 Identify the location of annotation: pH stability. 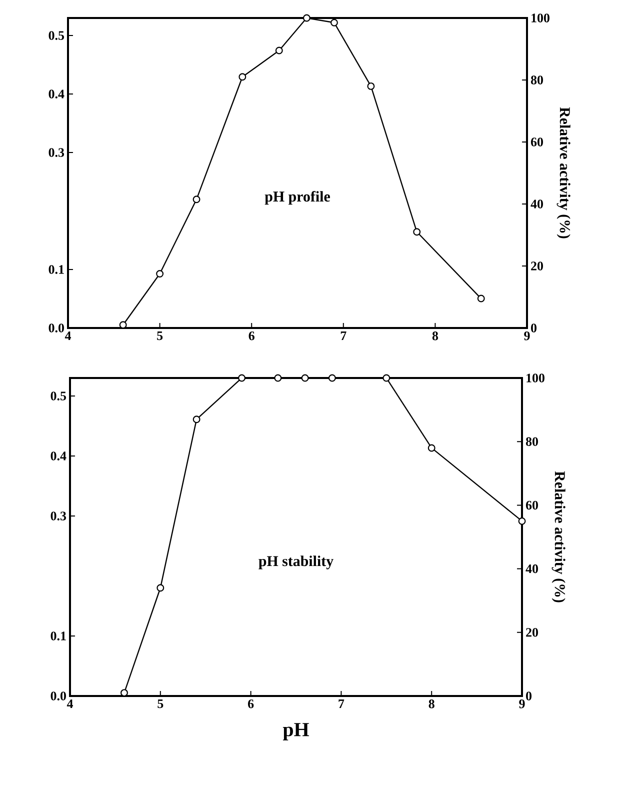
(296, 563).